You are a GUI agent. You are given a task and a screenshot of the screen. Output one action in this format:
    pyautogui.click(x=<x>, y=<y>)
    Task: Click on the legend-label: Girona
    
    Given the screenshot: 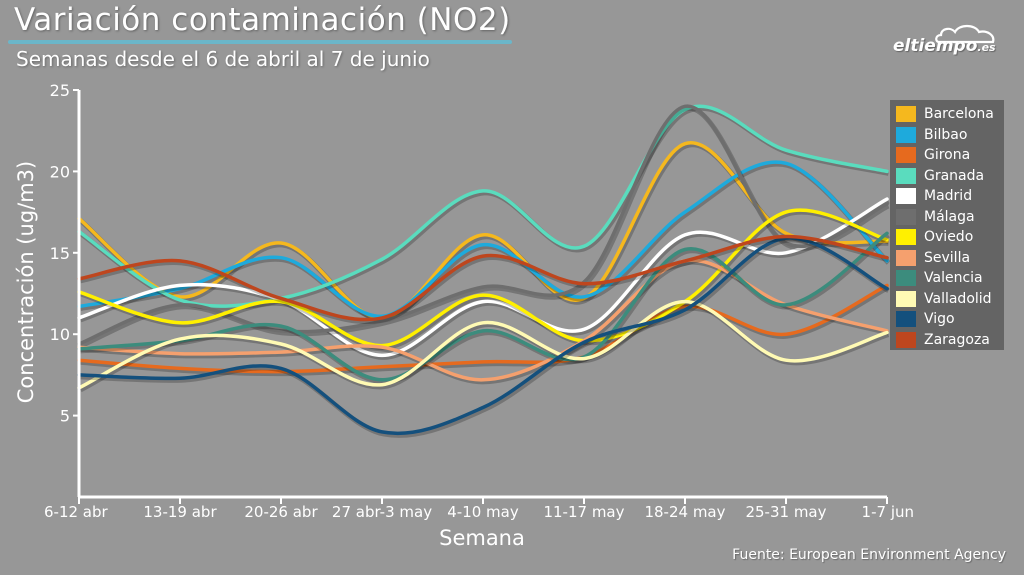 What is the action you would take?
    pyautogui.click(x=947, y=155)
    